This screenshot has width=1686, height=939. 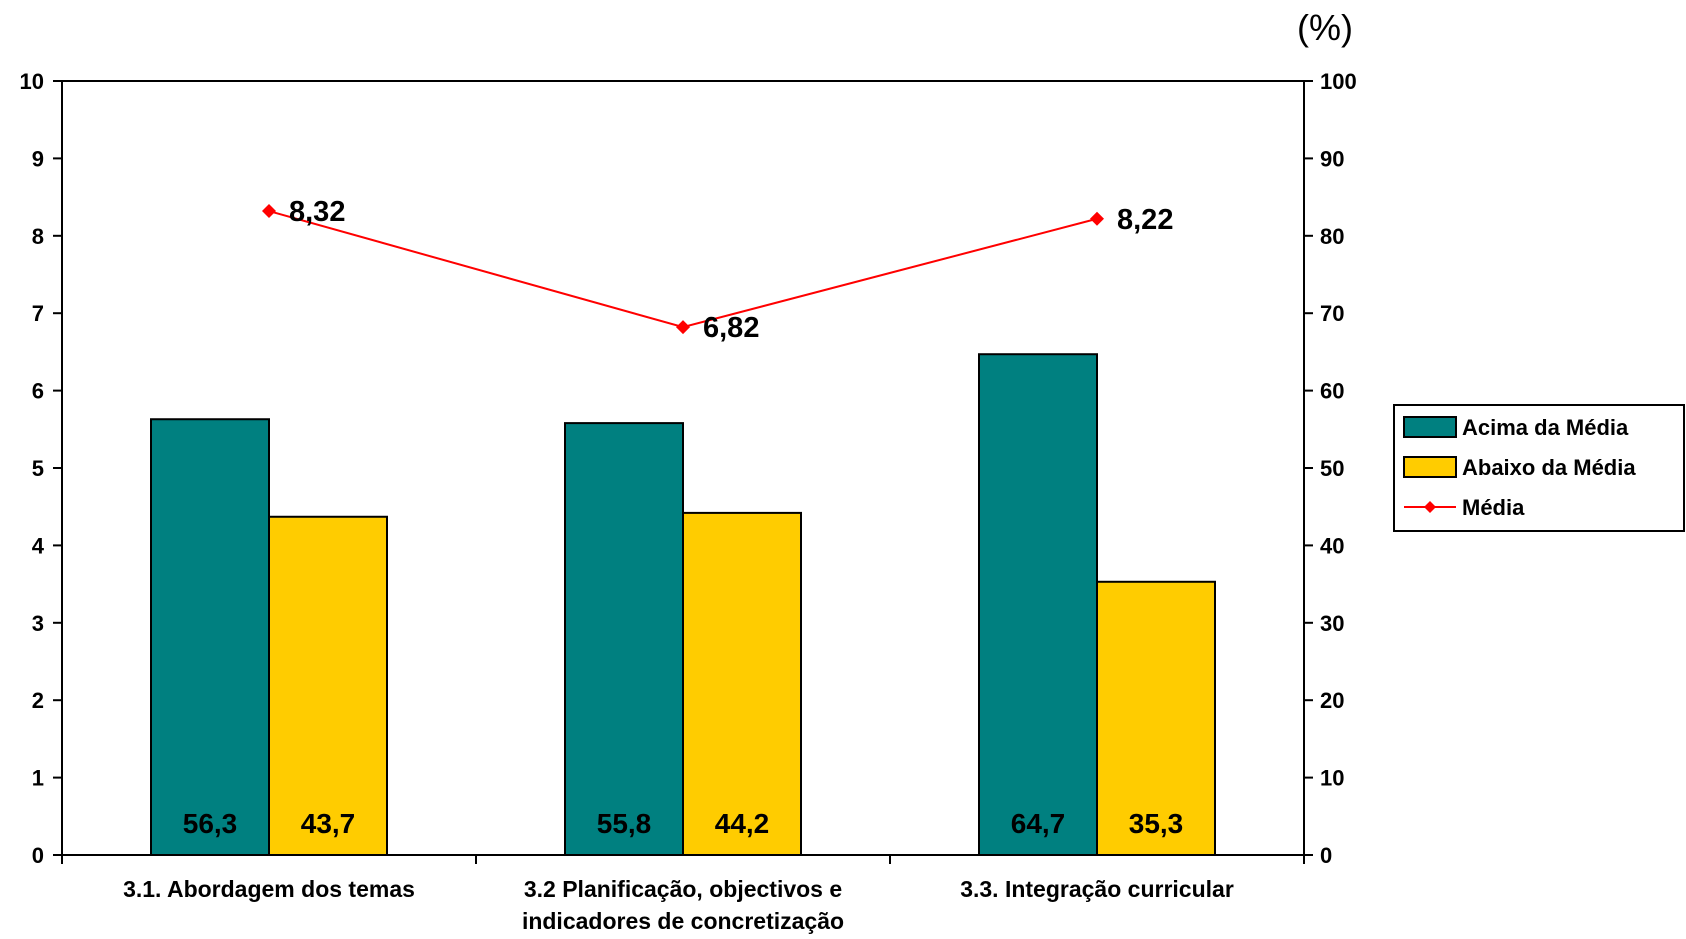 I want to click on right-tick-label: 20, so click(x=1332, y=700).